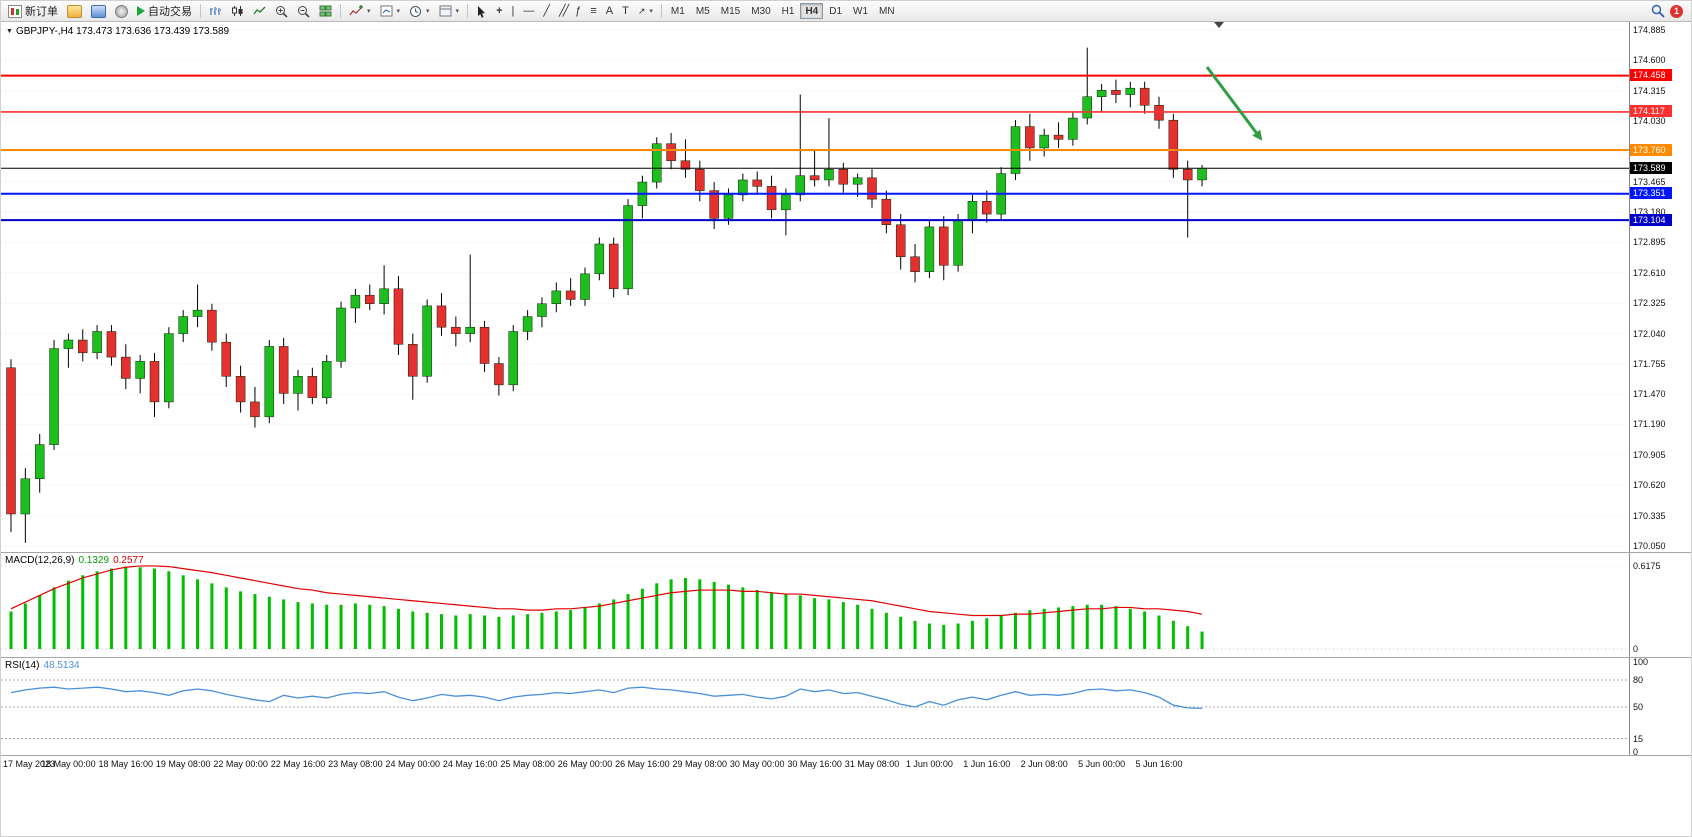 This screenshot has width=1692, height=837. What do you see at coordinates (788, 11) in the screenshot?
I see `timeframe-h1: H1` at bounding box center [788, 11].